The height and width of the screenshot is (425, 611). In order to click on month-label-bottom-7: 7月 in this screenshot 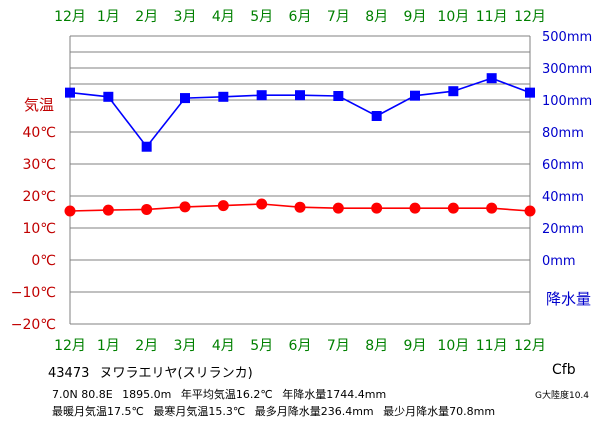, I will do `click(338, 346)`.